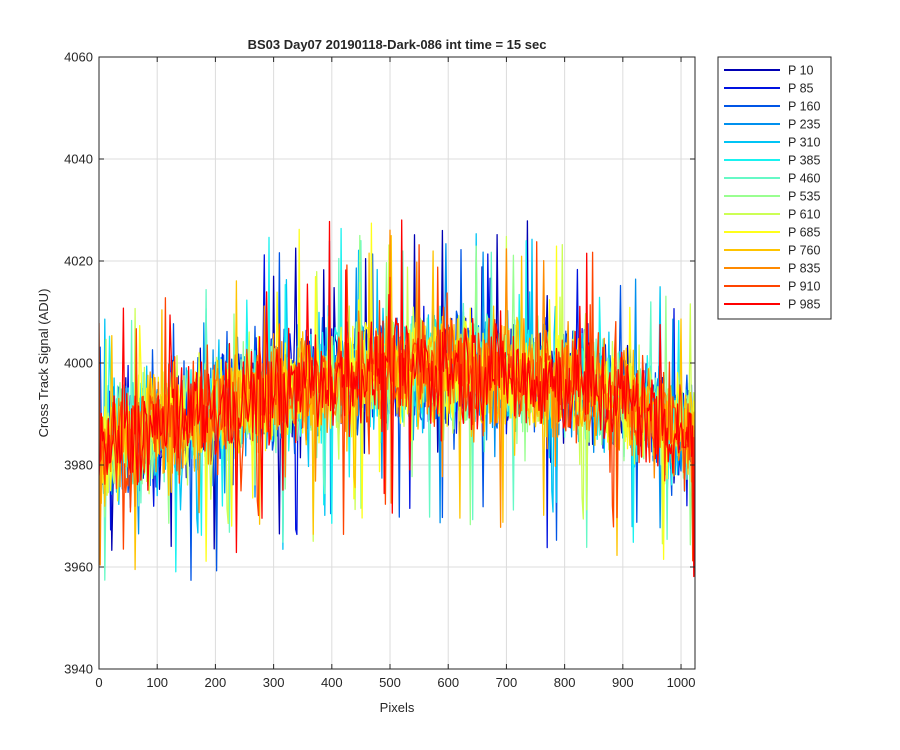  Describe the element at coordinates (78, 669) in the screenshot. I see `y-tick-label: 3940` at that location.